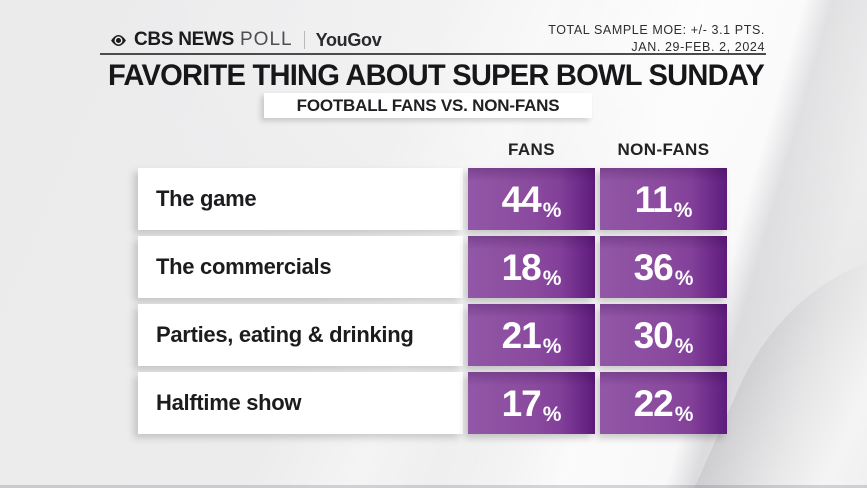  I want to click on percent-value: 22, so click(653, 403).